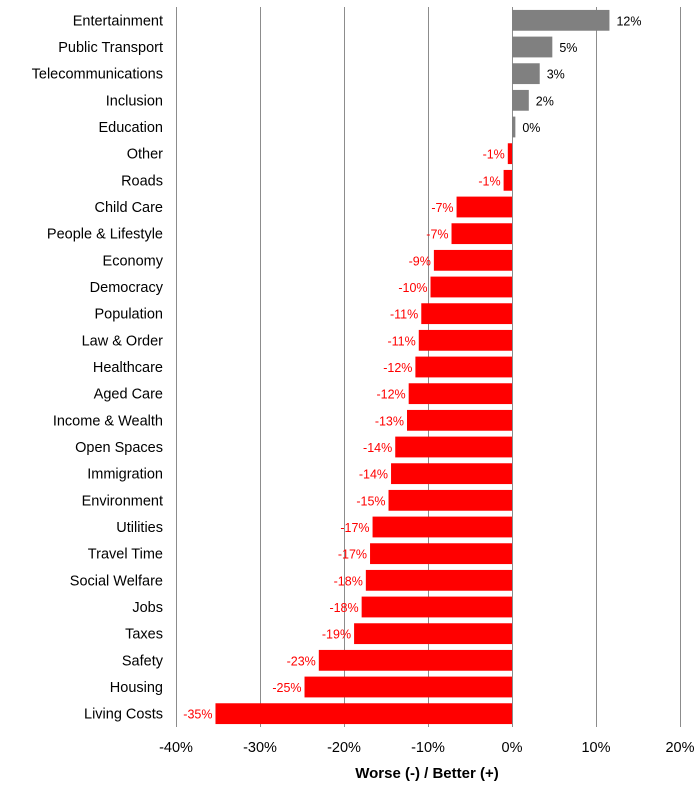 The image size is (695, 785). Describe the element at coordinates (526, 74) in the screenshot. I see `bar-telecommunications` at that location.